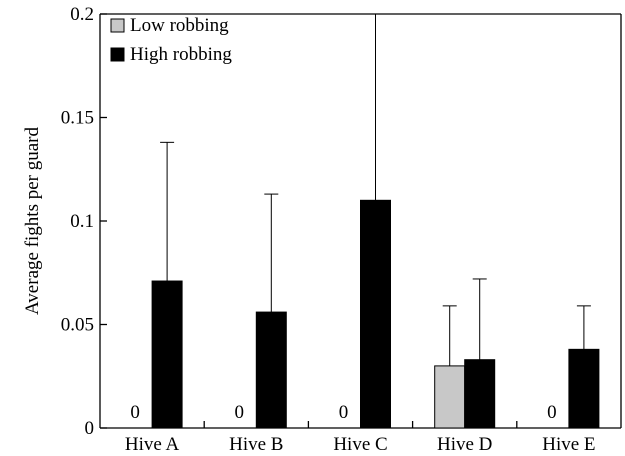 The image size is (625, 456). What do you see at coordinates (464, 444) in the screenshot?
I see `x-tick-label: Hive D` at bounding box center [464, 444].